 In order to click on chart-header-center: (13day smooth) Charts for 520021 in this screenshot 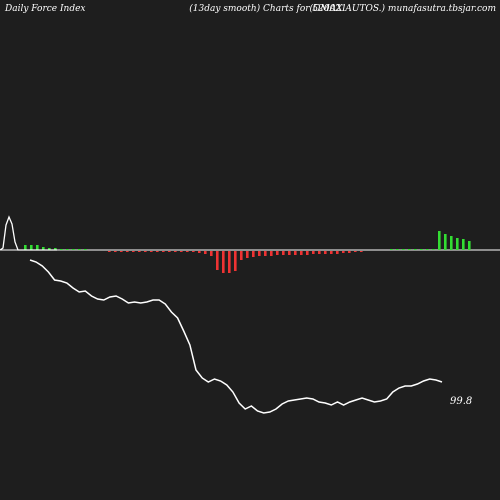, I will do `click(268, 8)`.